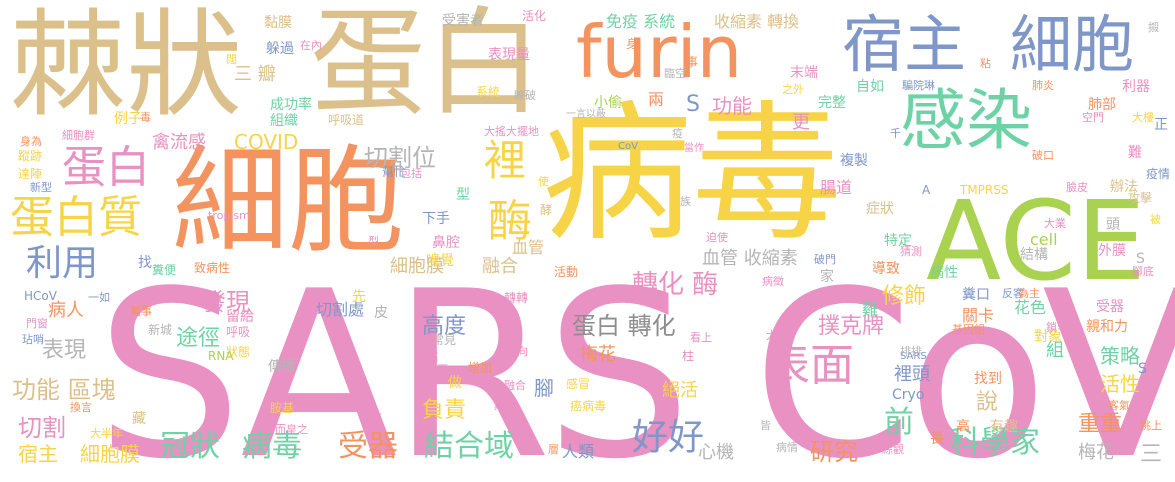  I want to click on word: 兩, so click(656, 99).